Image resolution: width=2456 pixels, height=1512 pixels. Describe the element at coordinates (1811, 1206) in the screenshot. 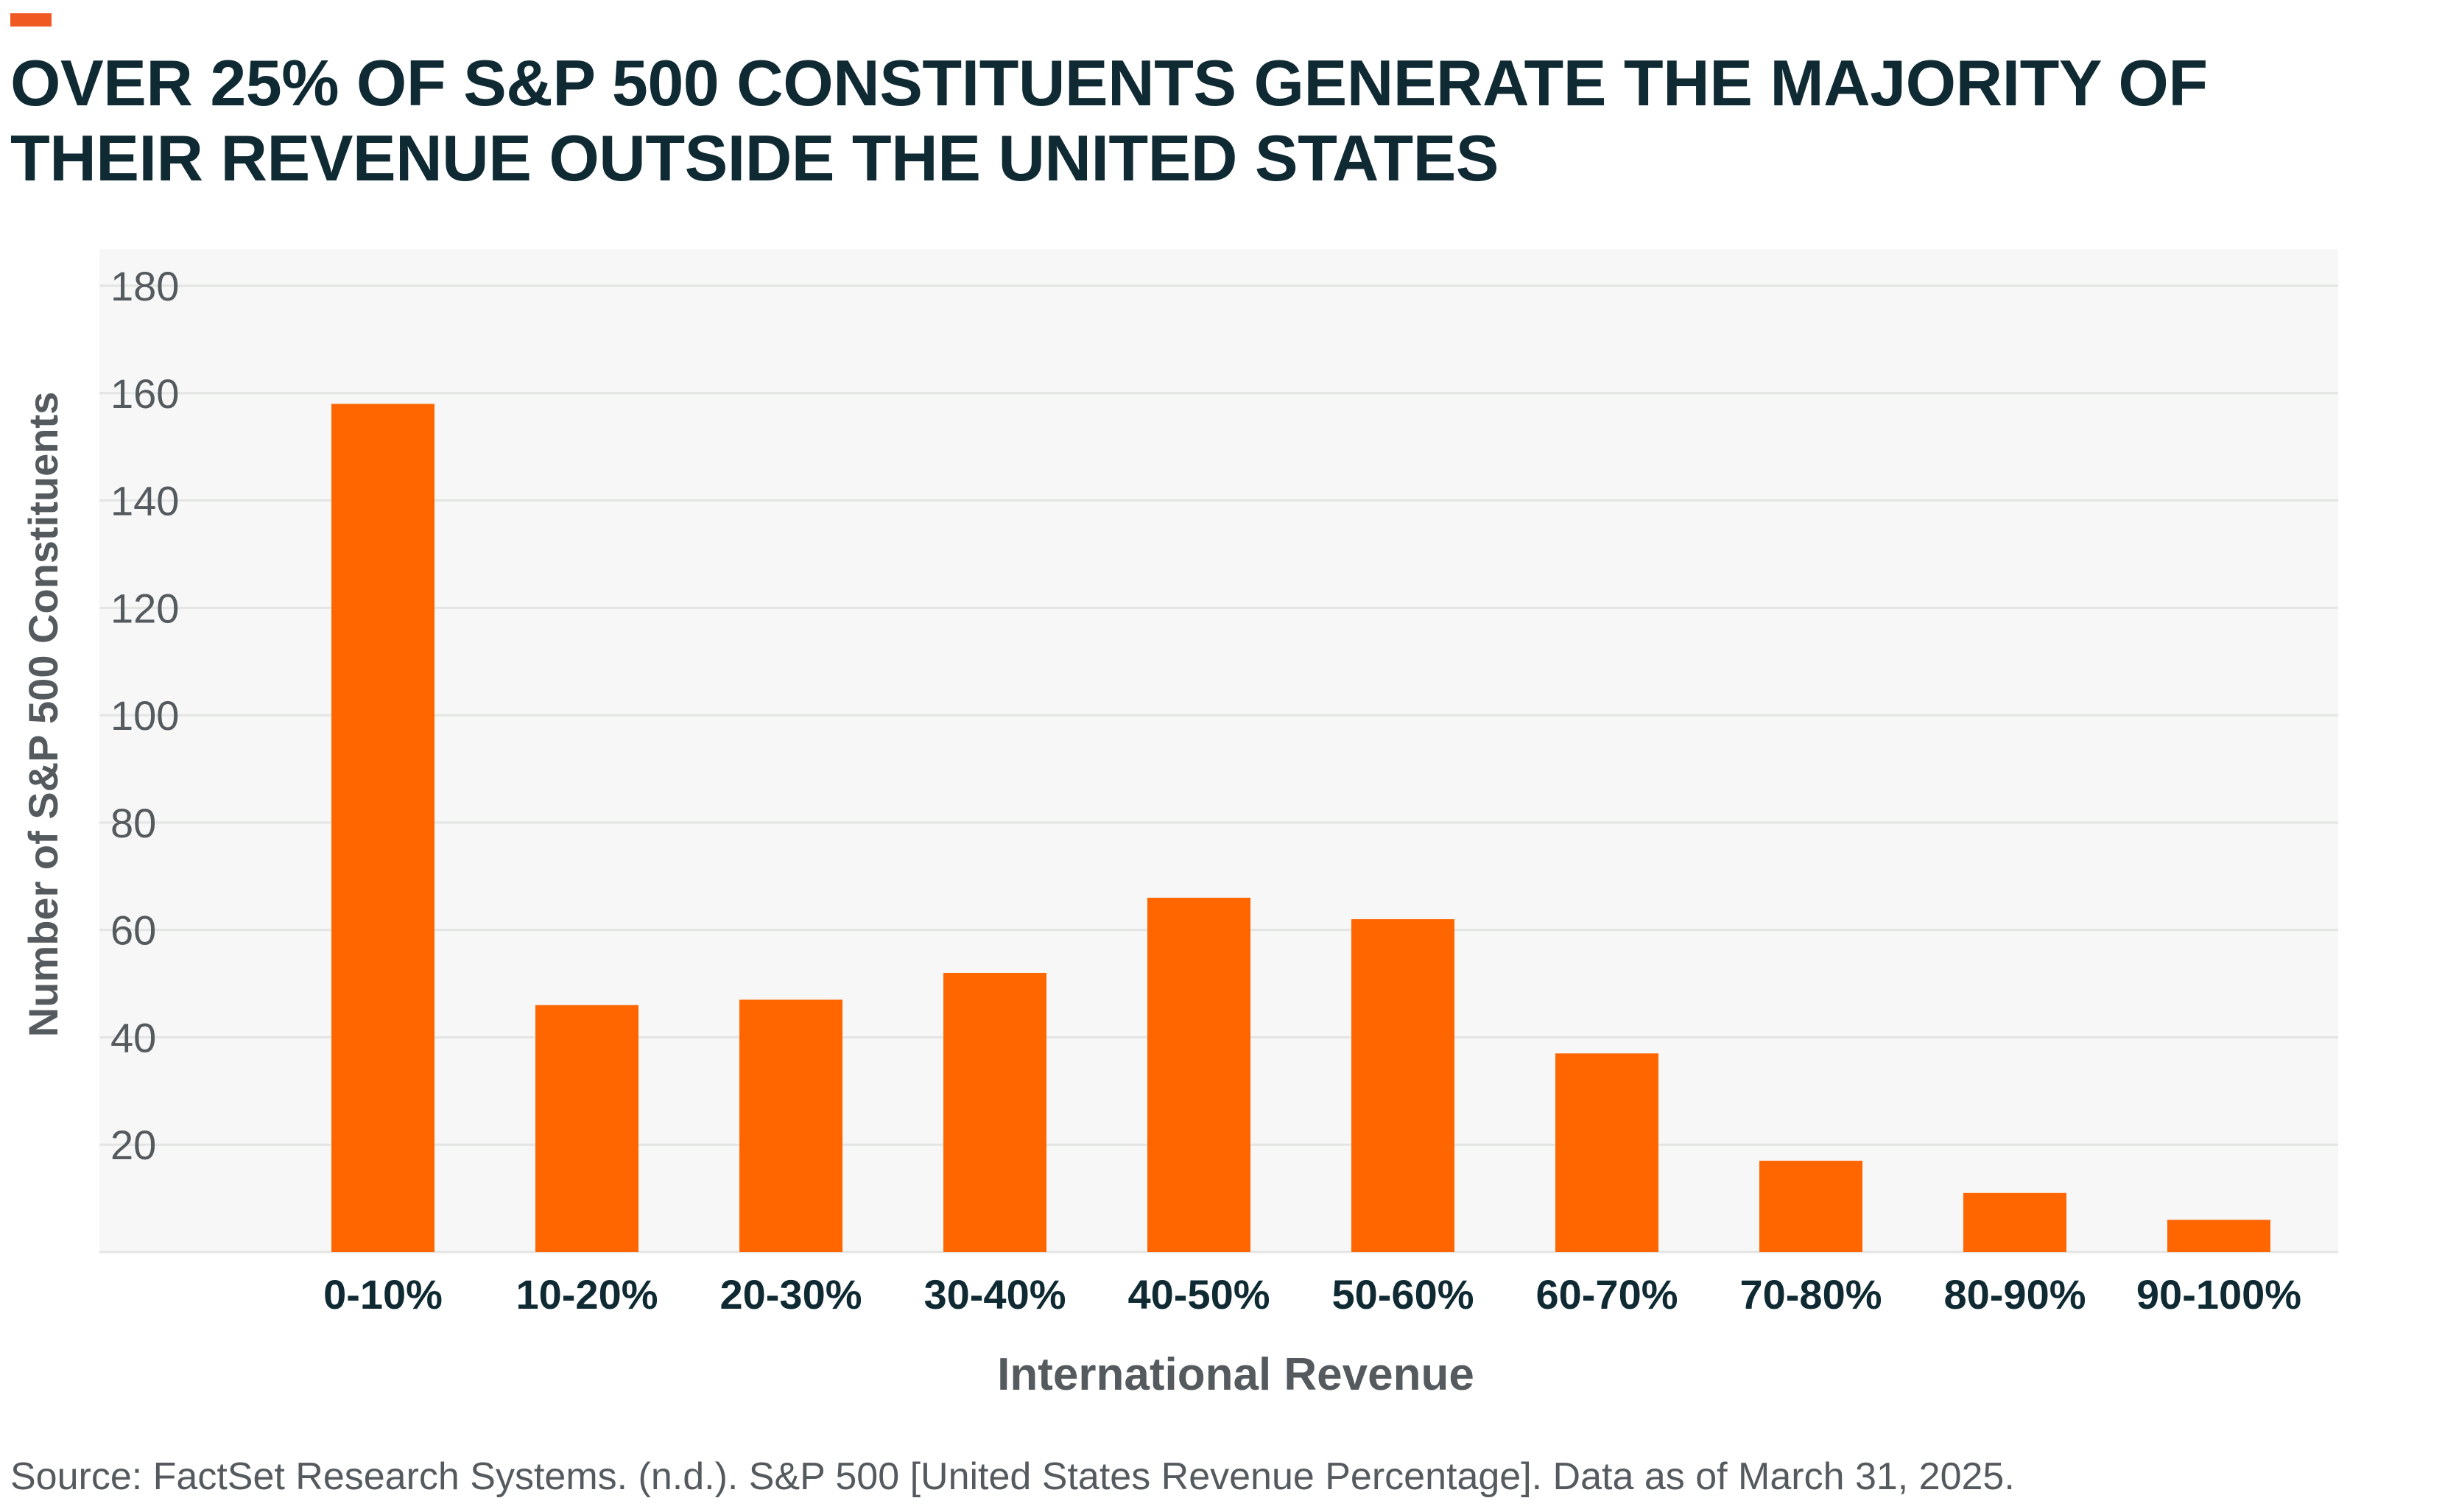

I see `bar-70-80%` at that location.